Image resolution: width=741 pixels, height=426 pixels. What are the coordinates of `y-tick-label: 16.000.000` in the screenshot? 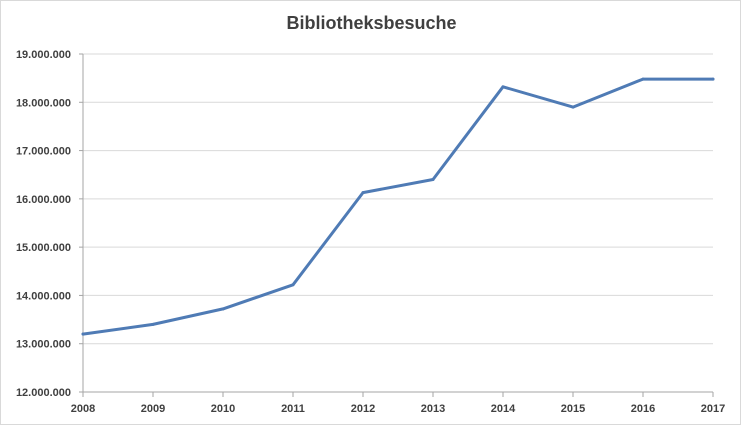 It's located at (43, 200).